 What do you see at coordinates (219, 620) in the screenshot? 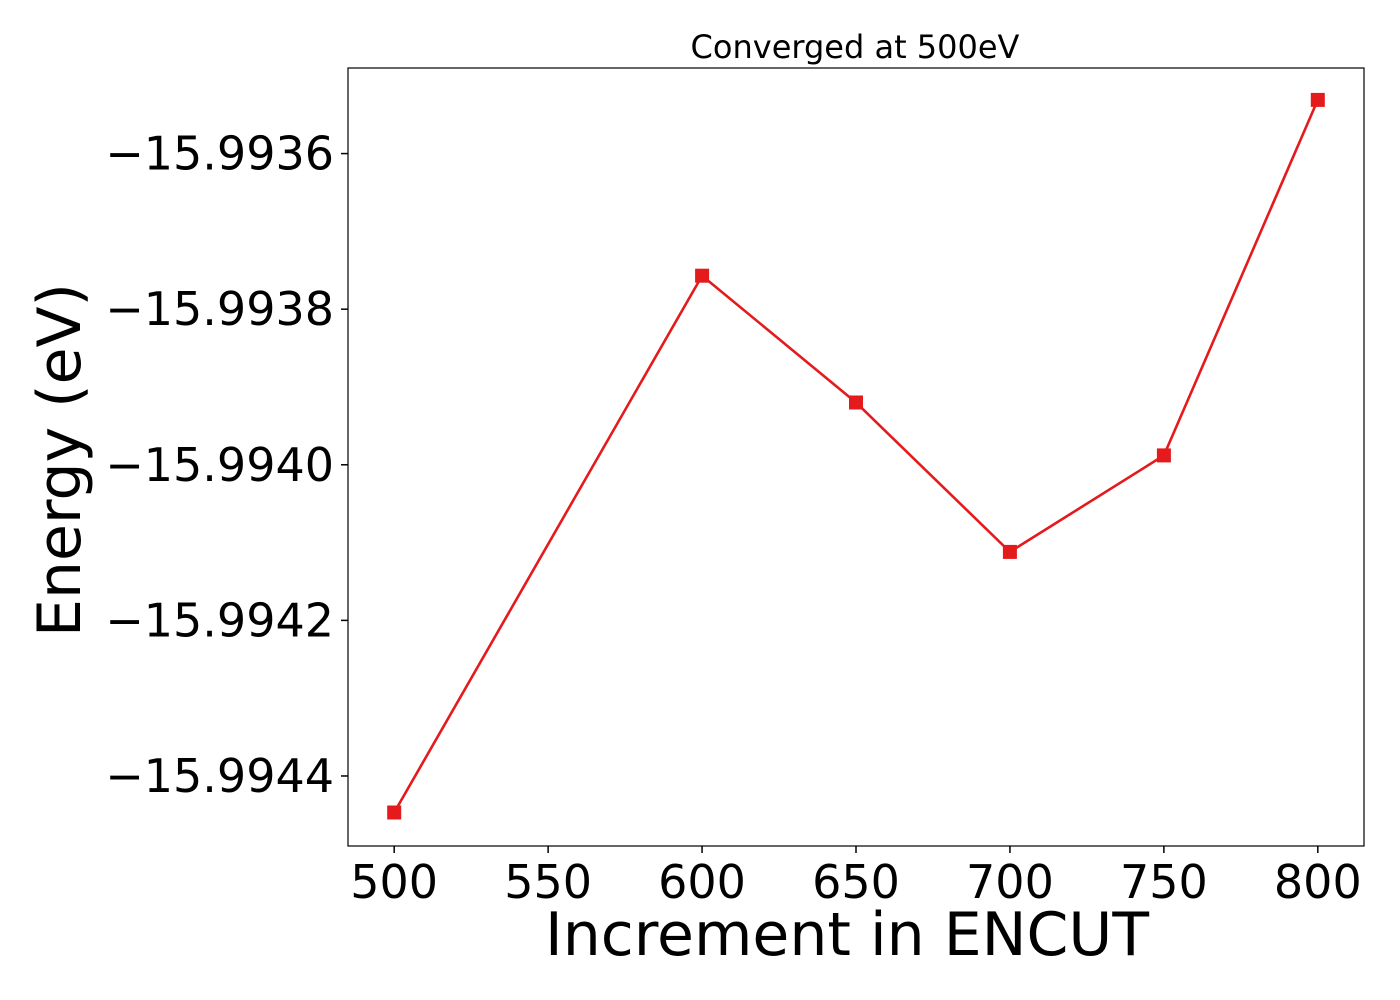
I see `y-tick-label: −15.9942` at bounding box center [219, 620].